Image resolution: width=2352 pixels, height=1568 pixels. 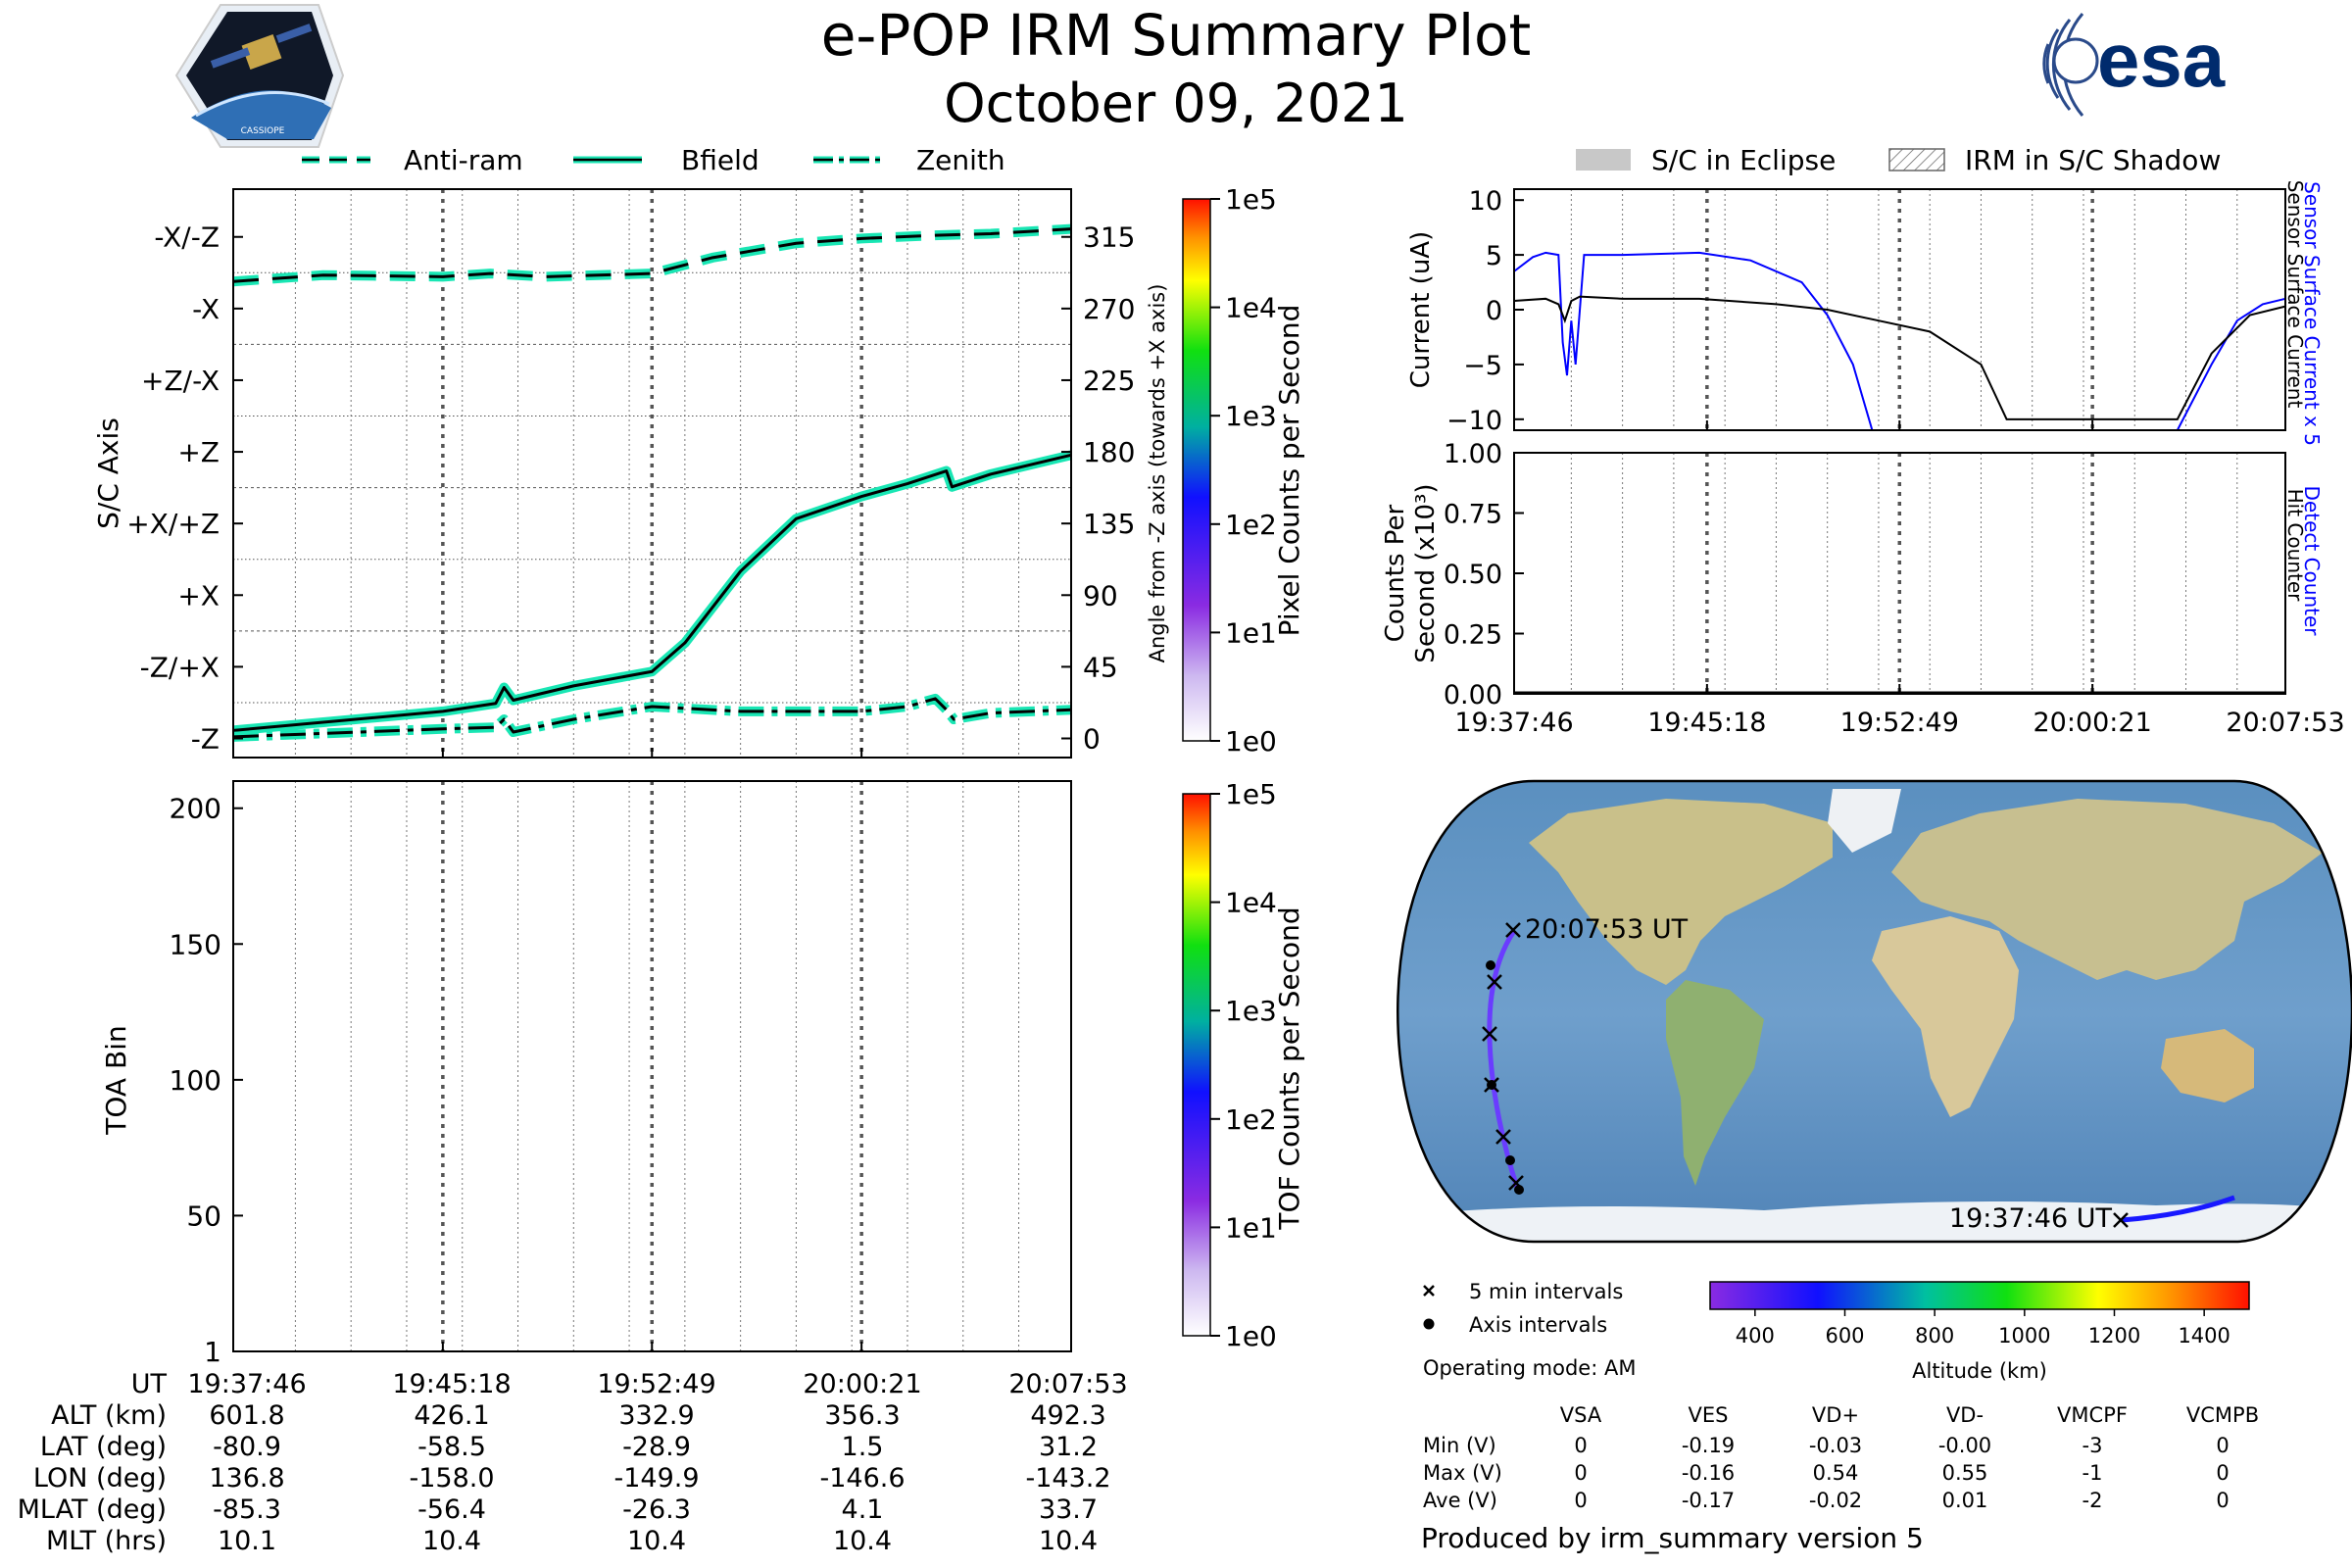 I want to click on y-tick-label: 0.50, so click(x=1473, y=575).